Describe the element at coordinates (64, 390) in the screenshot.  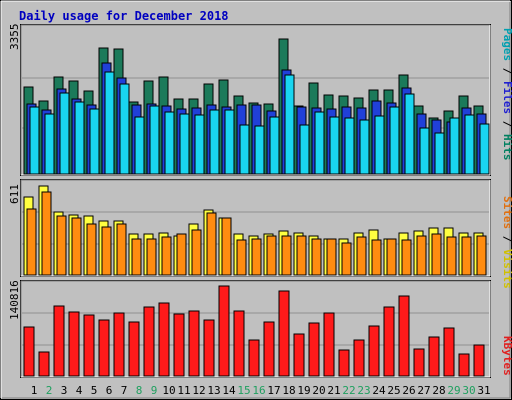
I see `x-tick-label-day-3: 3` at that location.